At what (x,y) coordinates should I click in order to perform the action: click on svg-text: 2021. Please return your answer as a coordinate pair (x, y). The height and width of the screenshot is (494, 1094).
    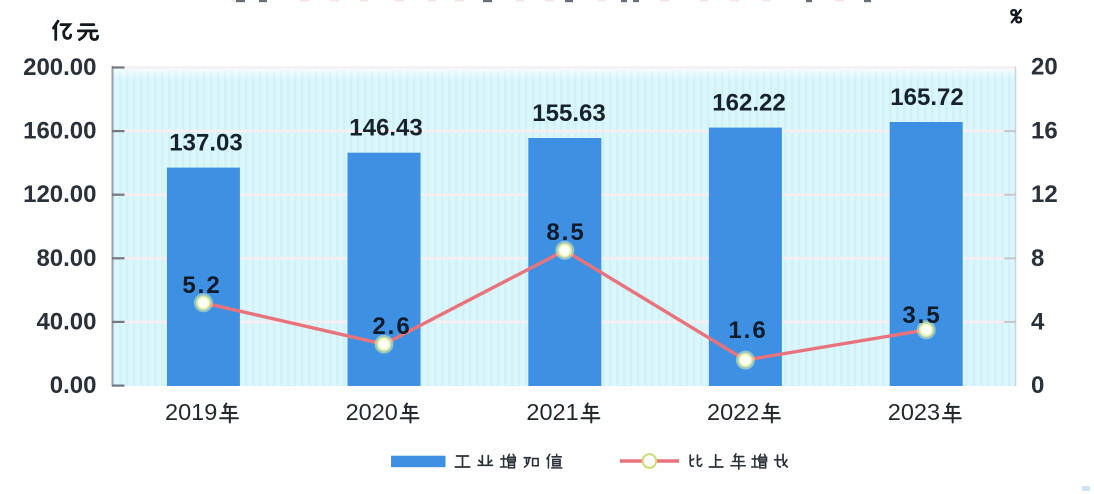
    Looking at the image, I should click on (552, 412).